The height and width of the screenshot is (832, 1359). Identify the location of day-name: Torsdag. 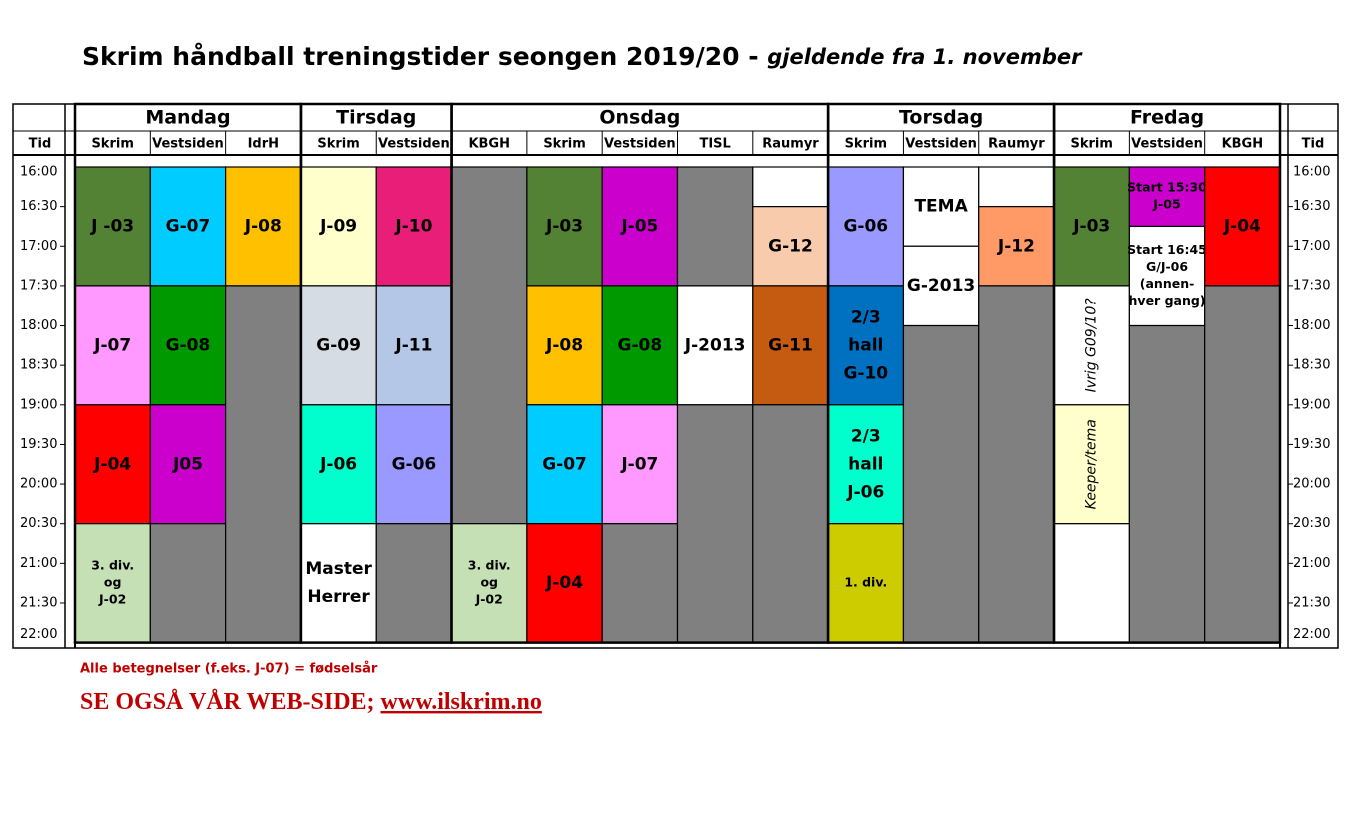
(941, 118).